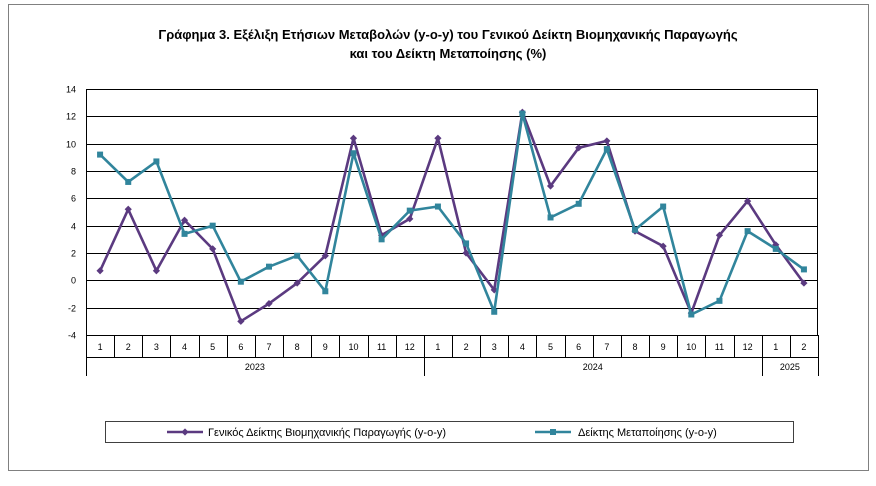  What do you see at coordinates (73, 254) in the screenshot?
I see `y-tick-label: 2` at bounding box center [73, 254].